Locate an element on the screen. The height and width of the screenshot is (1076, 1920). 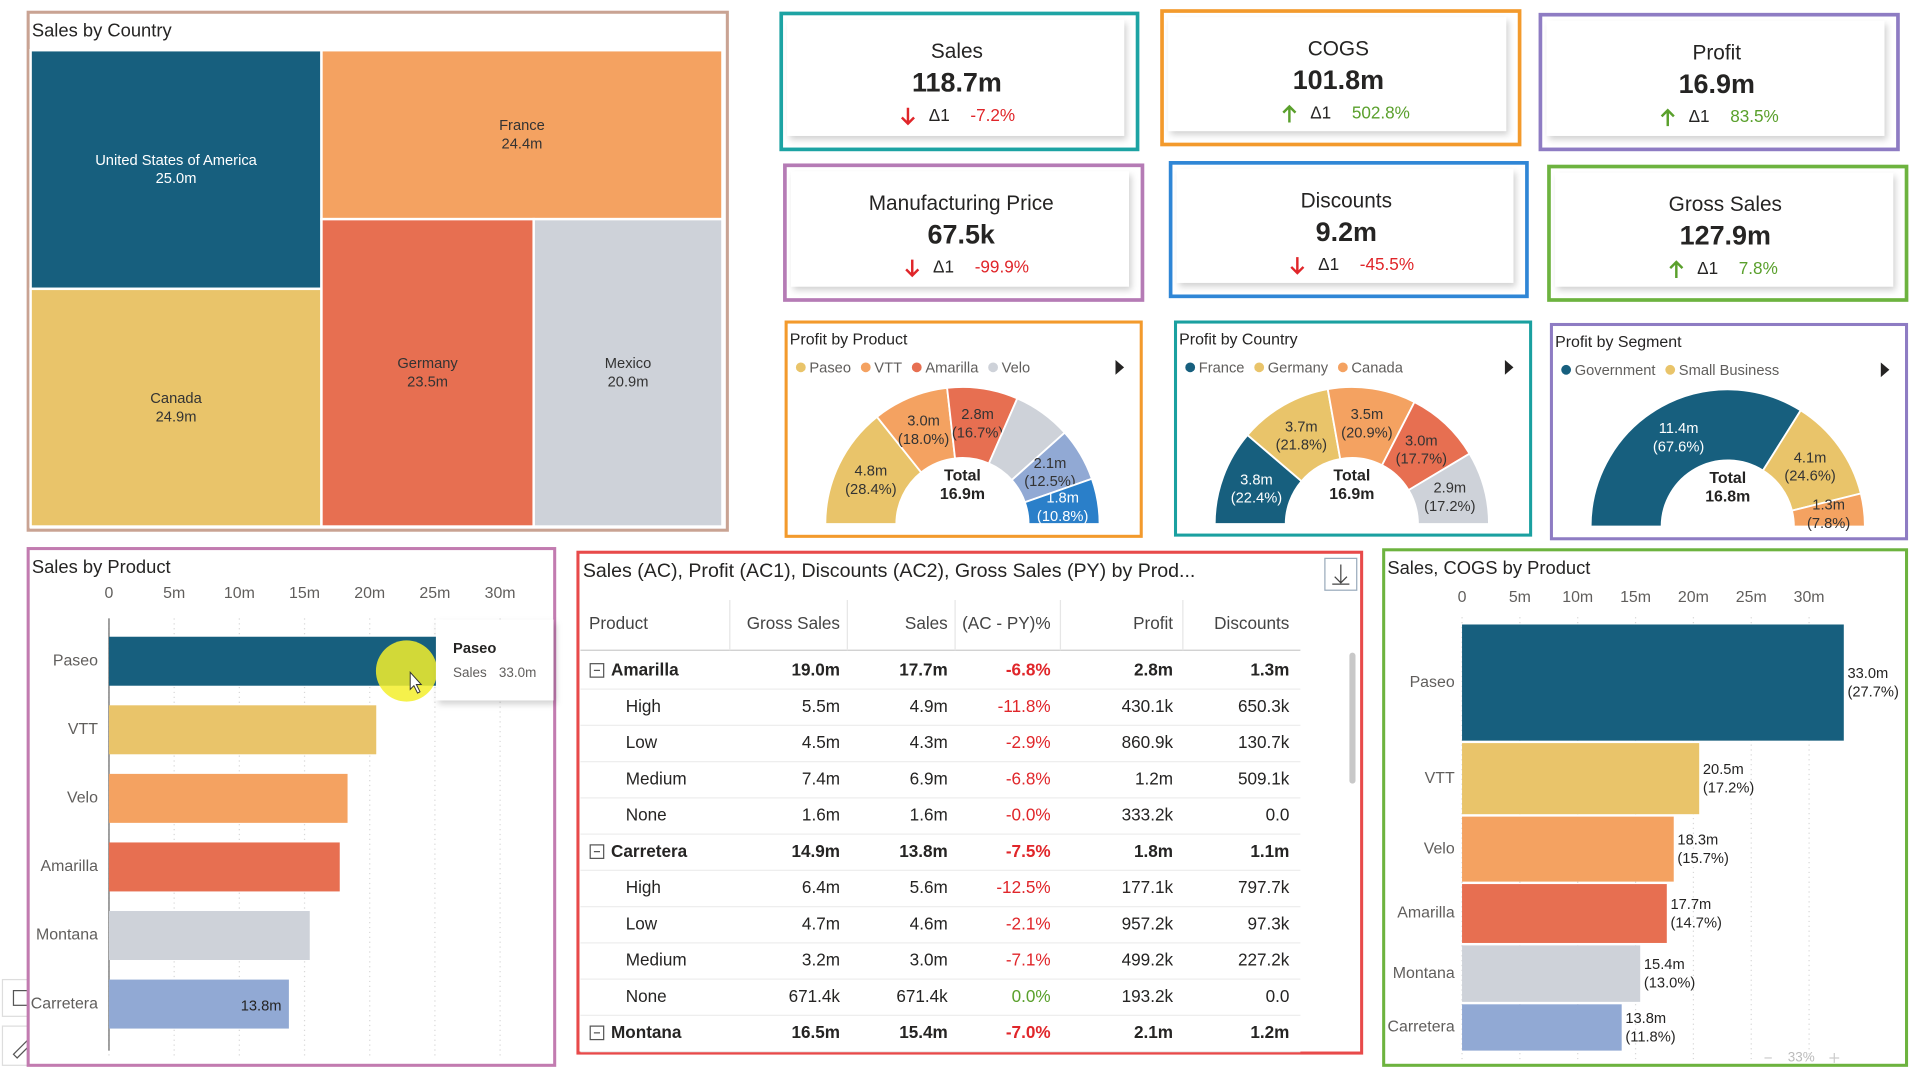
kpi-value: 9.2m is located at coordinates (1346, 232).